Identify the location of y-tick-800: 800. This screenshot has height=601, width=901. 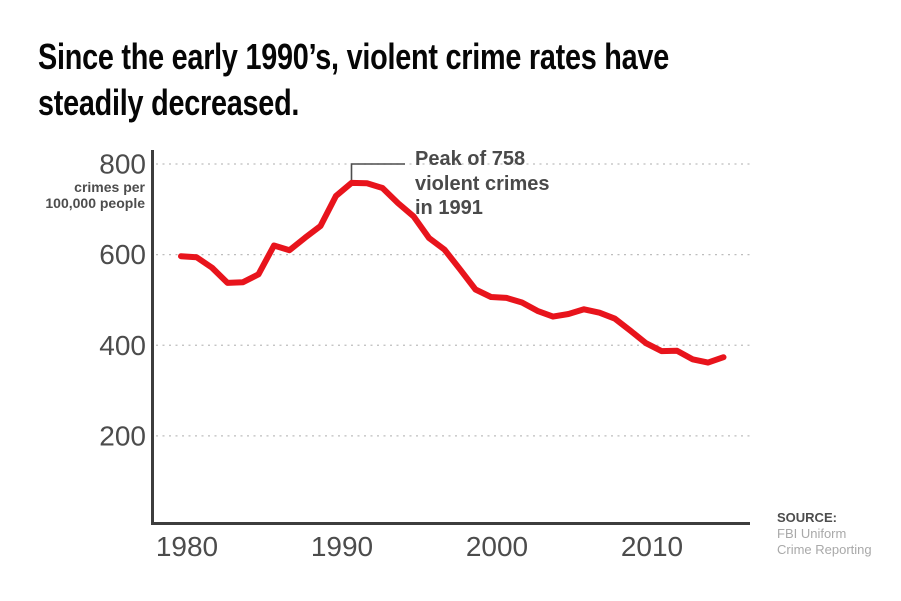
(122, 164).